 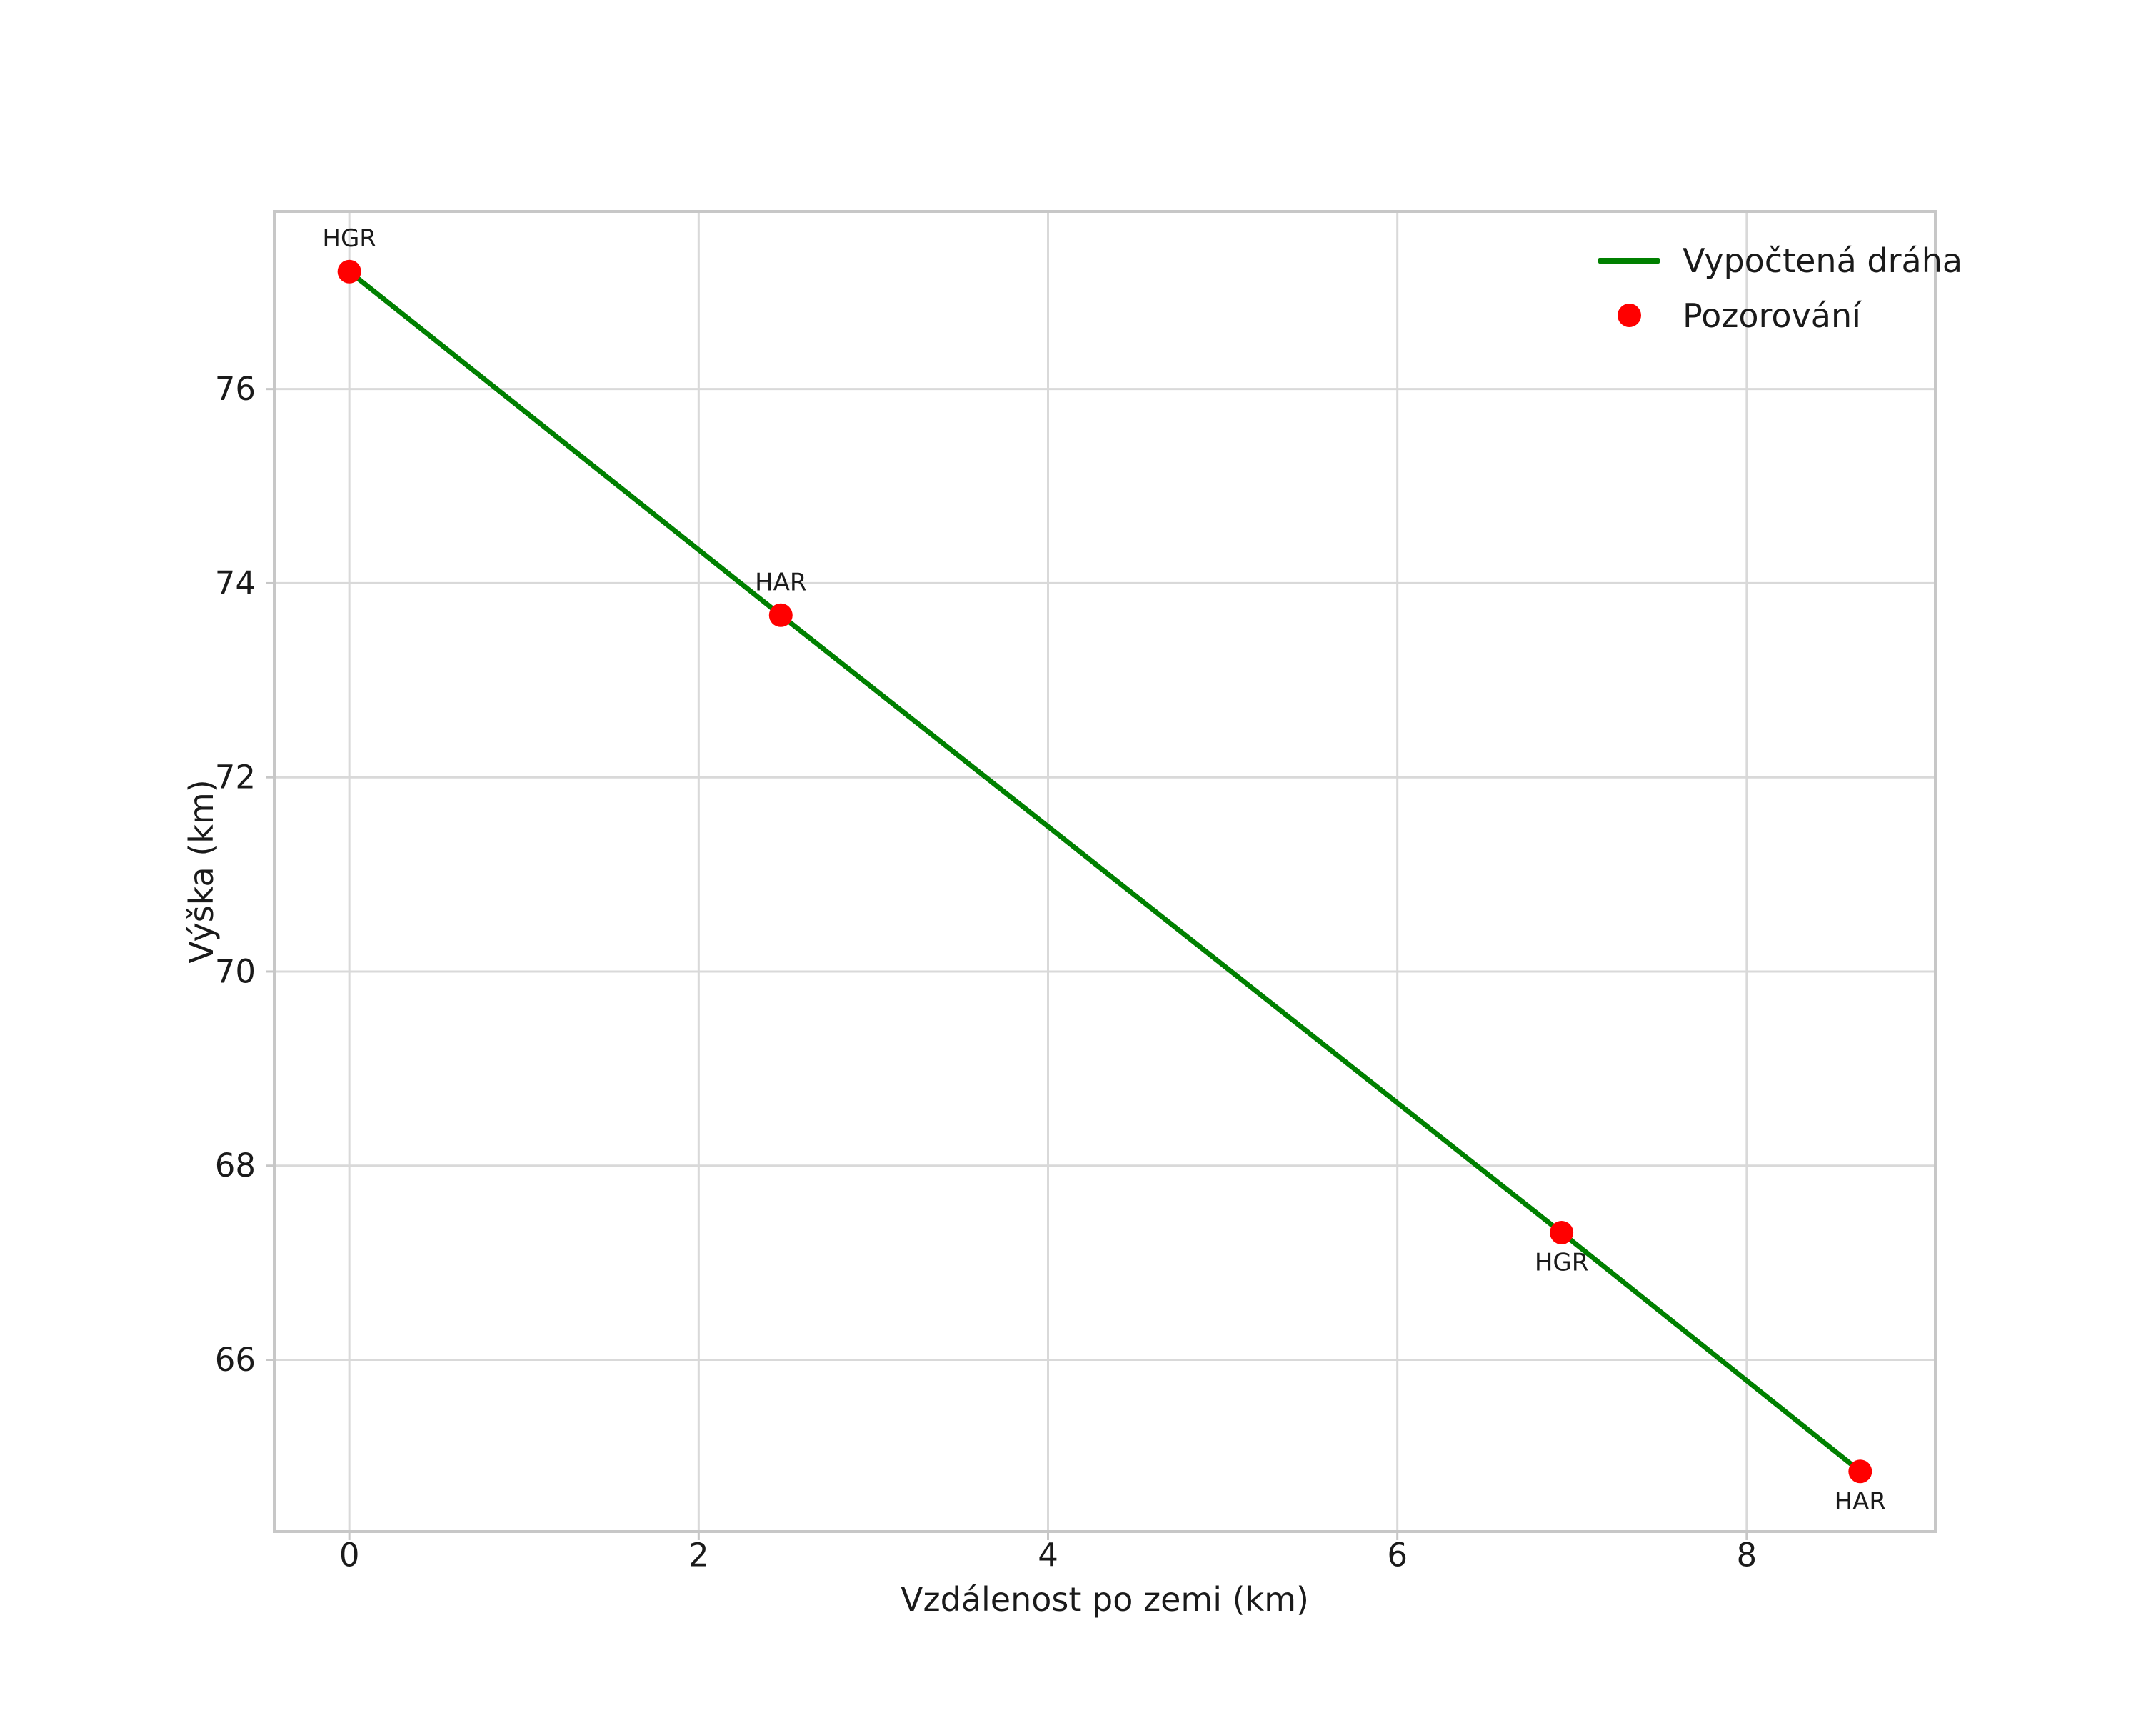 I want to click on y-tick-label: 68, so click(x=236, y=1165).